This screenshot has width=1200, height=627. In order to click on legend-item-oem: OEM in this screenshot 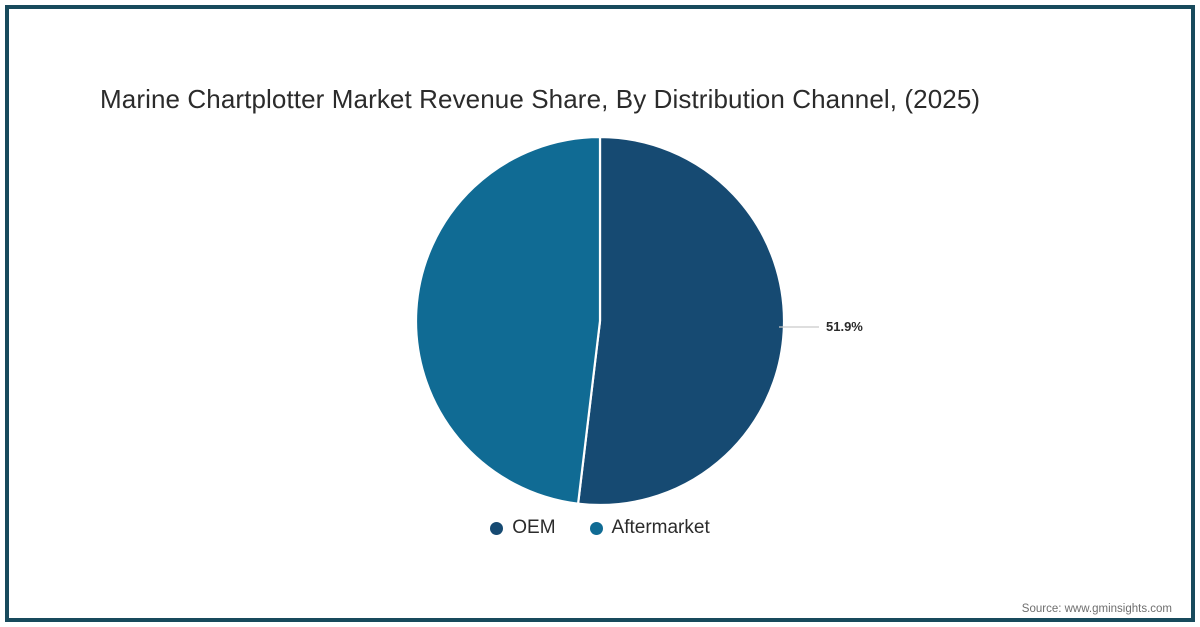, I will do `click(523, 528)`.